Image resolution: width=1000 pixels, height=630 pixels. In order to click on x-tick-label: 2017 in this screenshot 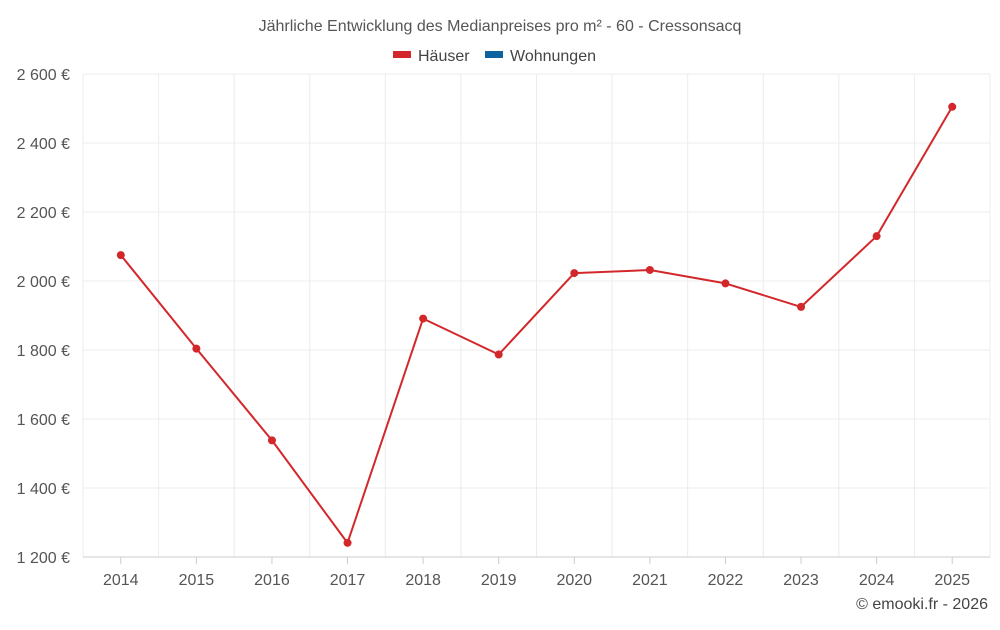, I will do `click(348, 580)`.